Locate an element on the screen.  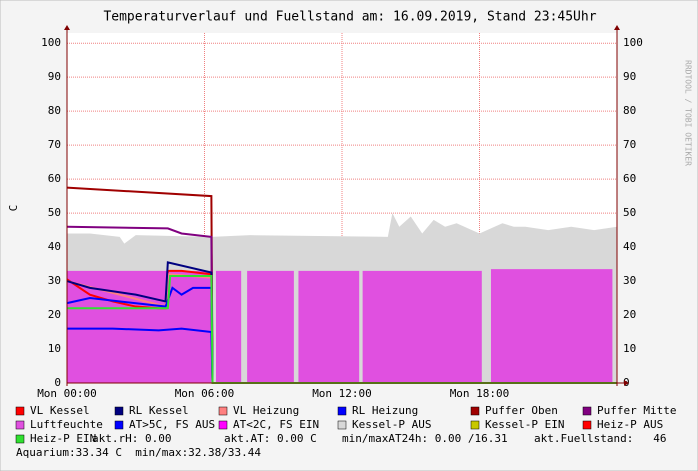
y2-tick-label: 60 is located at coordinates (629, 178).